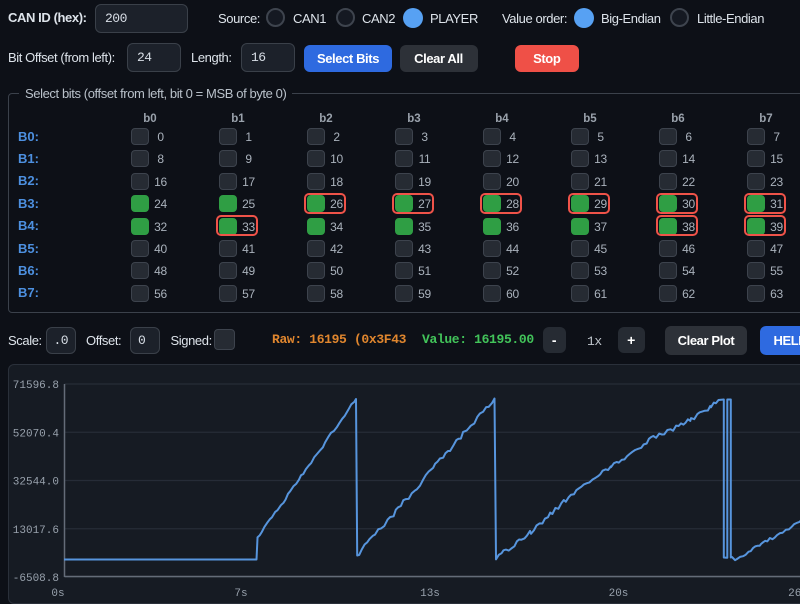 This screenshot has width=800, height=604. What do you see at coordinates (36, 434) in the screenshot?
I see `svg-text: 52070.4` at bounding box center [36, 434].